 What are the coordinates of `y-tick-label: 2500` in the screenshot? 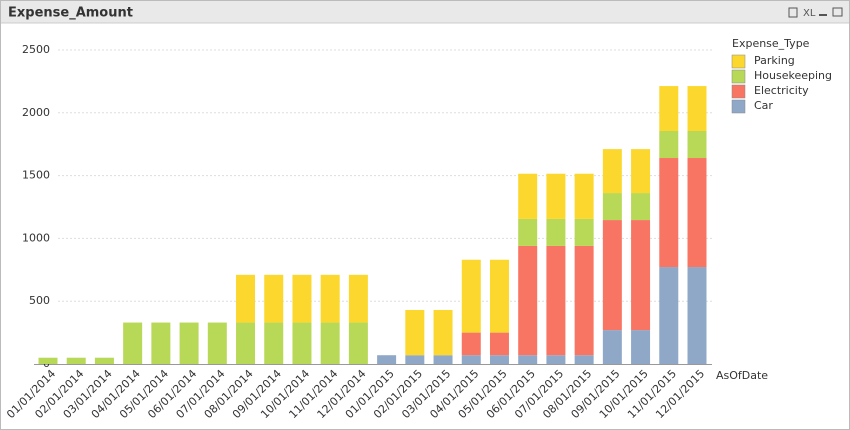 It's located at (36, 49).